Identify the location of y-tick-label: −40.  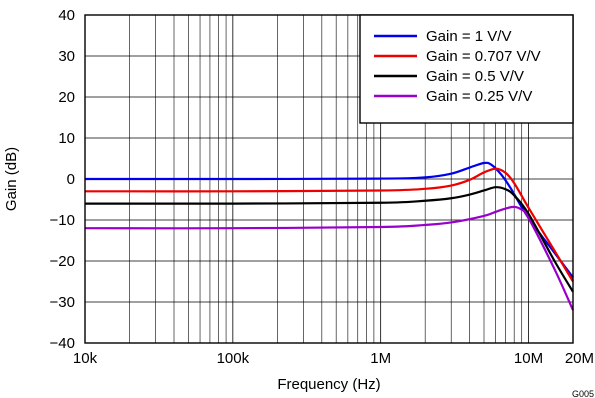
(62, 343).